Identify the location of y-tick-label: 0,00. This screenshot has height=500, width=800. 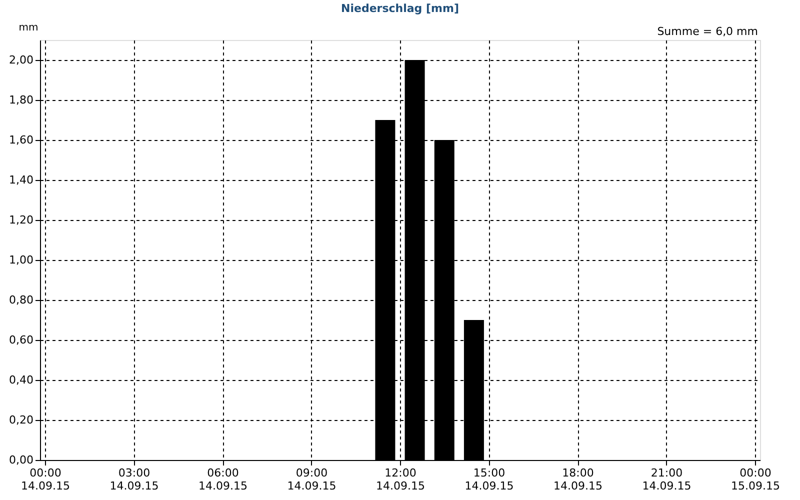
(21, 460).